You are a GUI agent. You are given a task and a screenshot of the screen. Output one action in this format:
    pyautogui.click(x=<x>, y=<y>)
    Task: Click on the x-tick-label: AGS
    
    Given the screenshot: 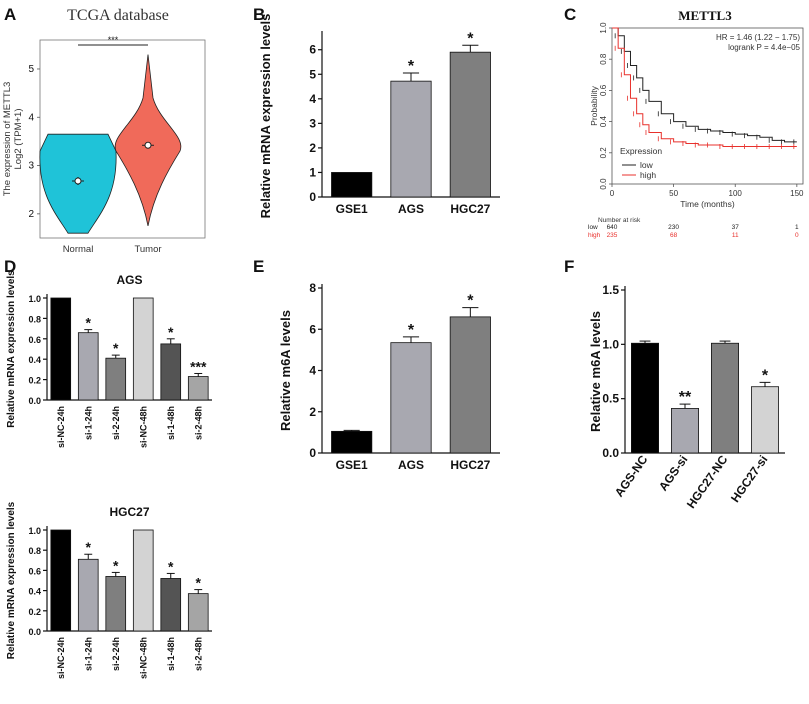 What is the action you would take?
    pyautogui.click(x=411, y=465)
    